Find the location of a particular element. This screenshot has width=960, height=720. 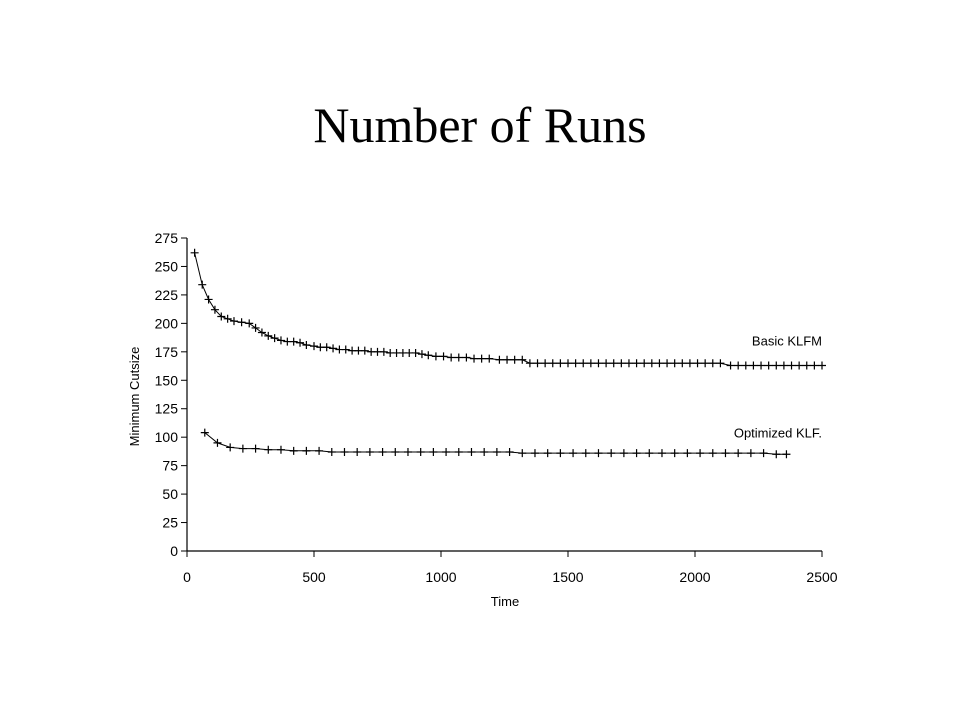

y-tick-label: 100 is located at coordinates (167, 437).